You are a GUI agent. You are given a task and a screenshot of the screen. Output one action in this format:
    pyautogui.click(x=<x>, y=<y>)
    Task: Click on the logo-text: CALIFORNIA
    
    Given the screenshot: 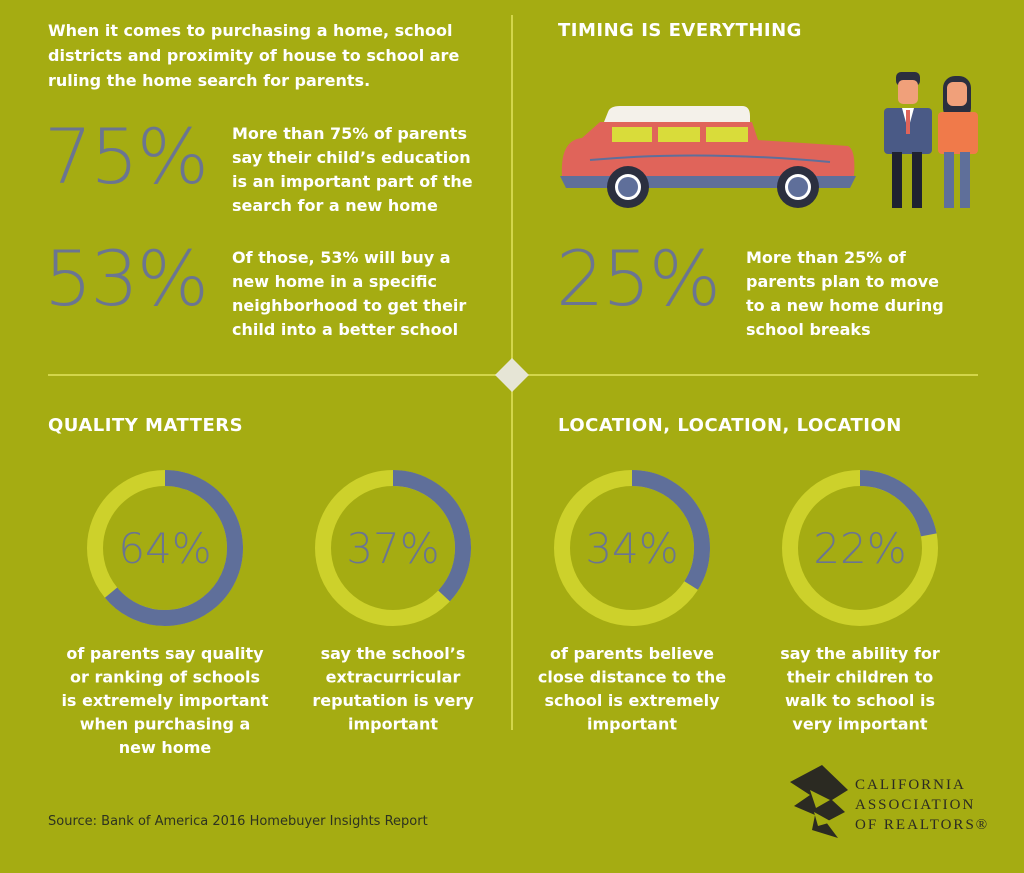 What is the action you would take?
    pyautogui.click(x=910, y=785)
    